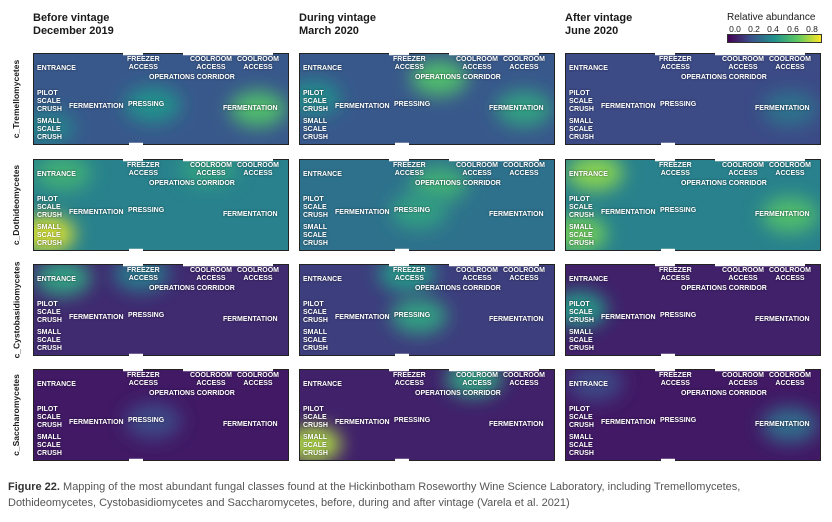  What do you see at coordinates (598, 25) in the screenshot?
I see `column-header-after: After vintage June 2020` at bounding box center [598, 25].